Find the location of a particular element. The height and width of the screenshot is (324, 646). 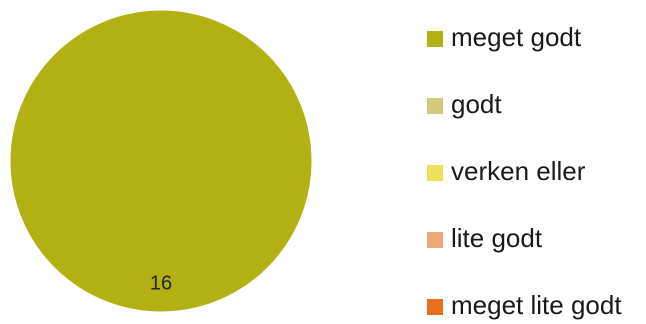

legend-label-verken-eller: verken eller is located at coordinates (518, 171).